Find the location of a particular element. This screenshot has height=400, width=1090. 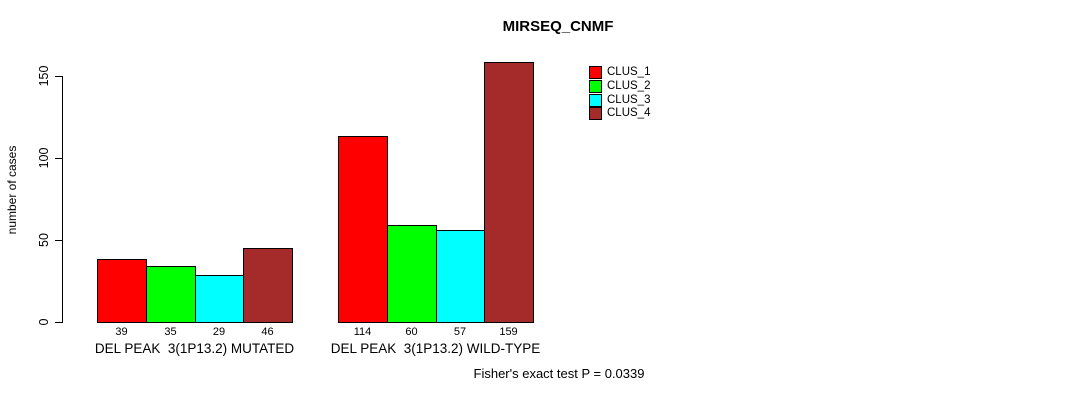

bar-value-label: 57 is located at coordinates (460, 332).